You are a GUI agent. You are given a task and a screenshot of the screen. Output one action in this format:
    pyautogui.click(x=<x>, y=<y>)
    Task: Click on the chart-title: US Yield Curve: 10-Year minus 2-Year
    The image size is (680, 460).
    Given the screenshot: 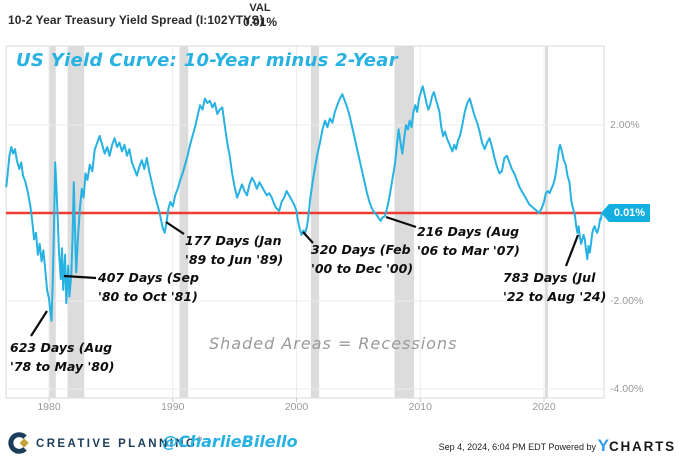 What is the action you would take?
    pyautogui.click(x=207, y=60)
    